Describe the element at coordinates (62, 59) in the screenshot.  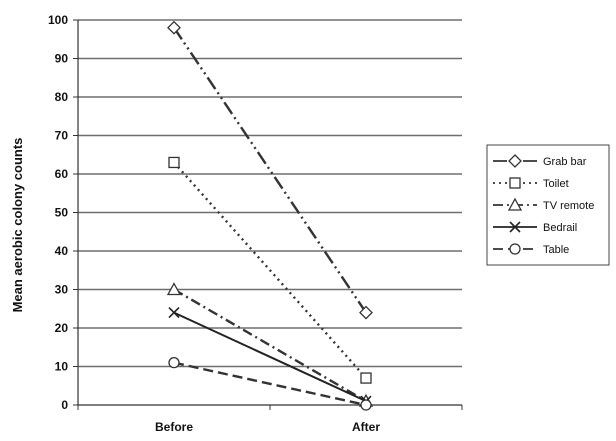
I see `y-tick-label-90: 90` at that location.